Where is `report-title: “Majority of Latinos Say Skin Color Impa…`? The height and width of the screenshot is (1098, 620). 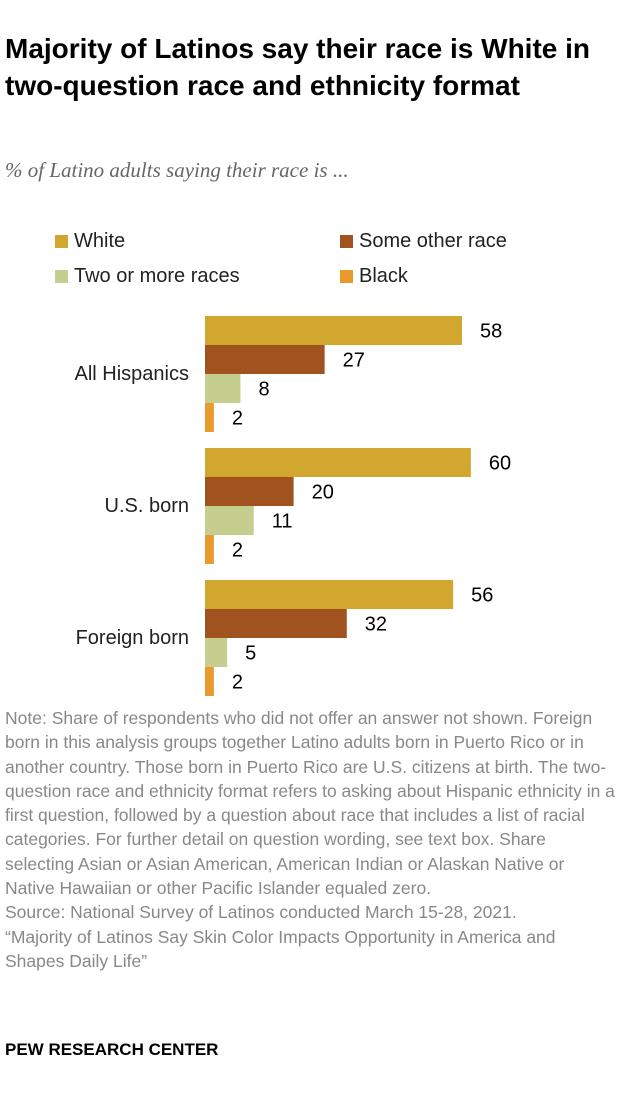
report-title: “Majority of Latinos Say Skin Color Impa… is located at coordinates (280, 948).